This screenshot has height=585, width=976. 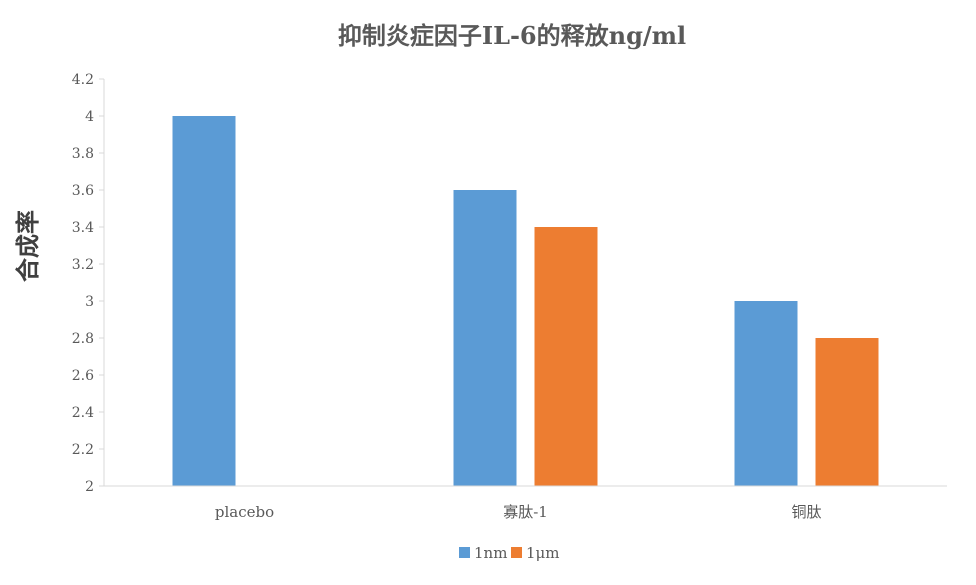 What do you see at coordinates (89, 487) in the screenshot?
I see `y-tick-label: 2` at bounding box center [89, 487].